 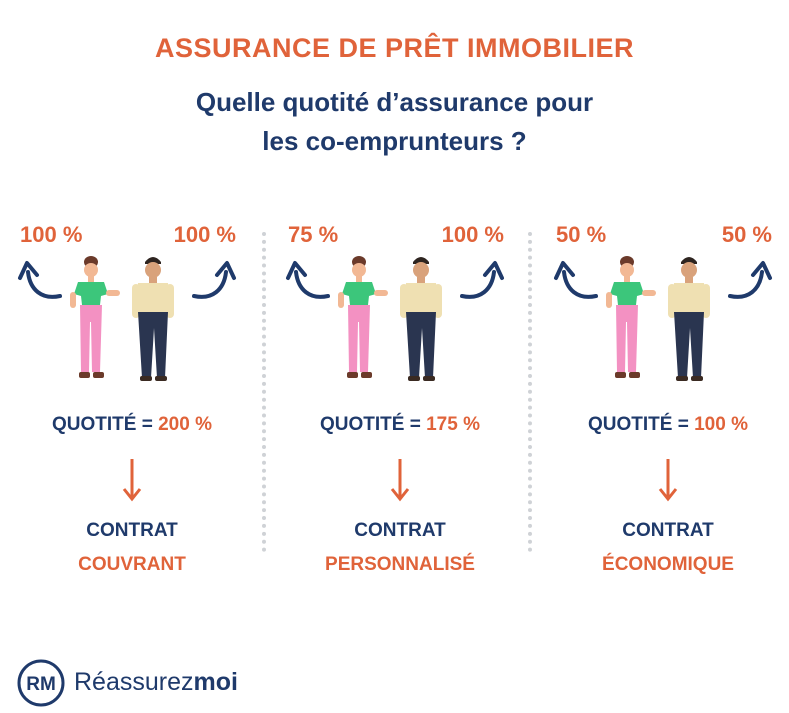 I want to click on svg-text: RM, so click(x=41, y=684).